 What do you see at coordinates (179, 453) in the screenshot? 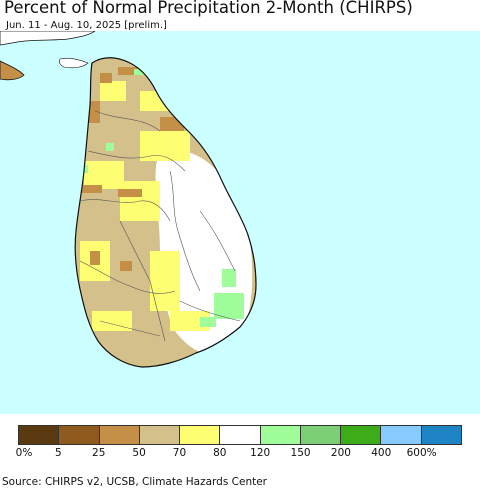
I see `legend-label-4: 70` at bounding box center [179, 453].